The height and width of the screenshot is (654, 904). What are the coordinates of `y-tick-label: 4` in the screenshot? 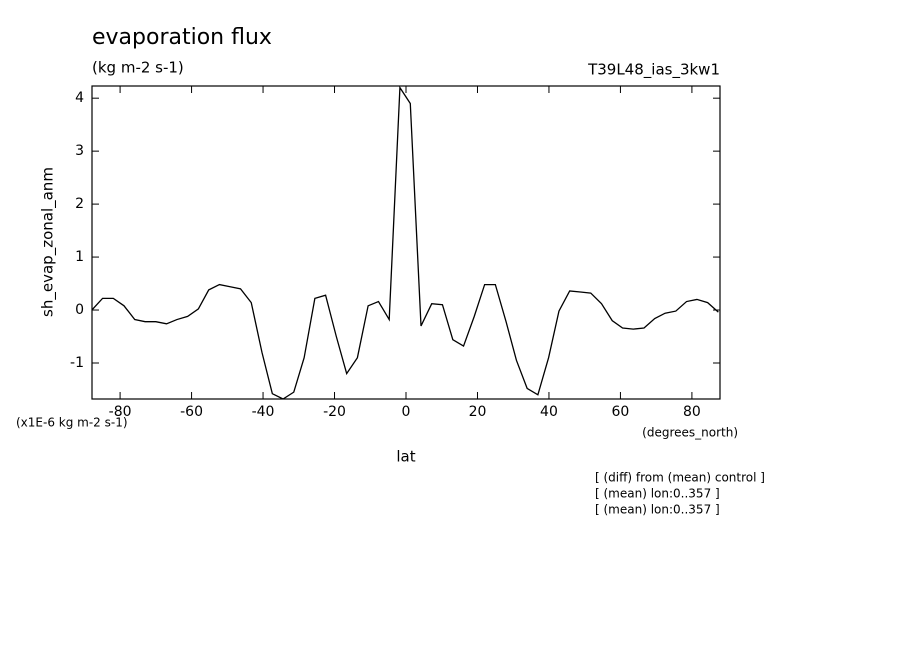 It's located at (79, 98).